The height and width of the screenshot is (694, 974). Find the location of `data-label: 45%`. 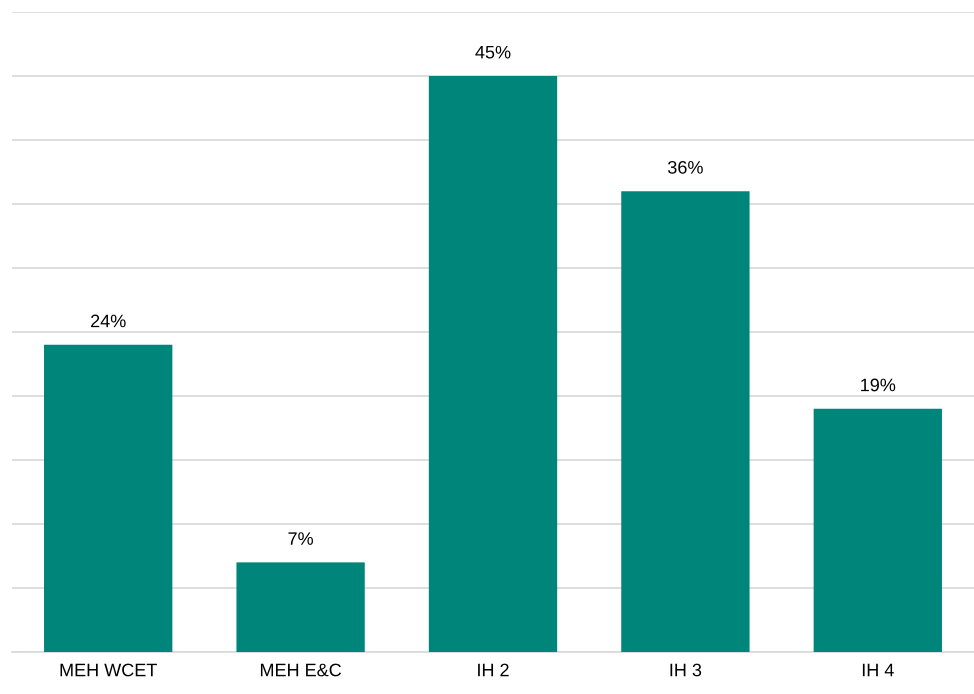

data-label: 45% is located at coordinates (492, 52).